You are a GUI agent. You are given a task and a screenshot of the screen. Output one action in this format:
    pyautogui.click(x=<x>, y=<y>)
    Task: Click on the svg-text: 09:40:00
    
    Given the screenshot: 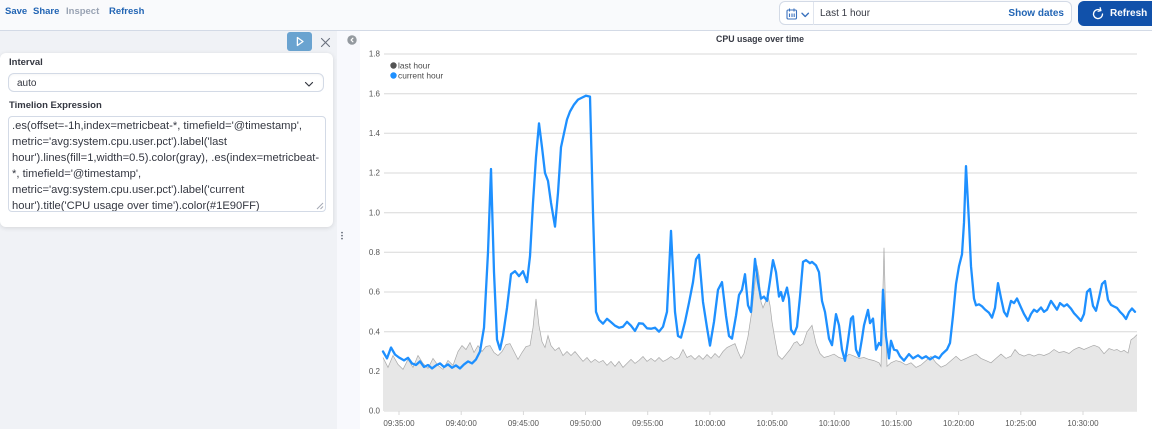 What is the action you would take?
    pyautogui.click(x=462, y=423)
    